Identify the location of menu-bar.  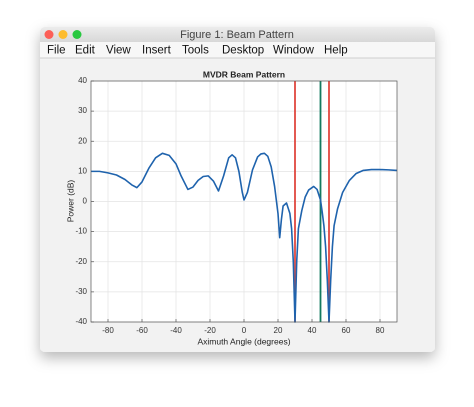
(237, 50).